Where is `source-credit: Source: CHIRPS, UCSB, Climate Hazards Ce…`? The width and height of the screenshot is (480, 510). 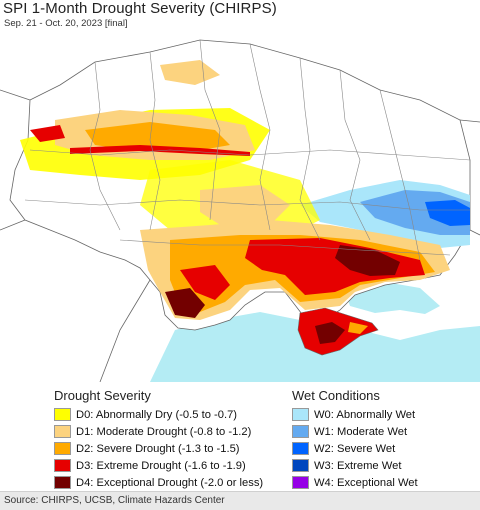
source-credit: Source: CHIRPS, UCSB, Climate Hazards Ce… is located at coordinates (114, 500).